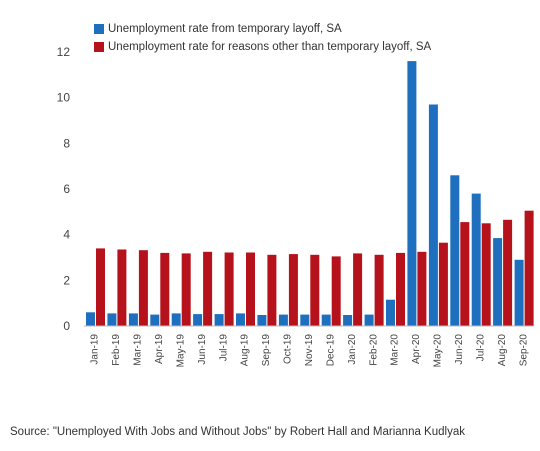 This screenshot has height=451, width=540. I want to click on y-tick-label: 8, so click(66, 143).